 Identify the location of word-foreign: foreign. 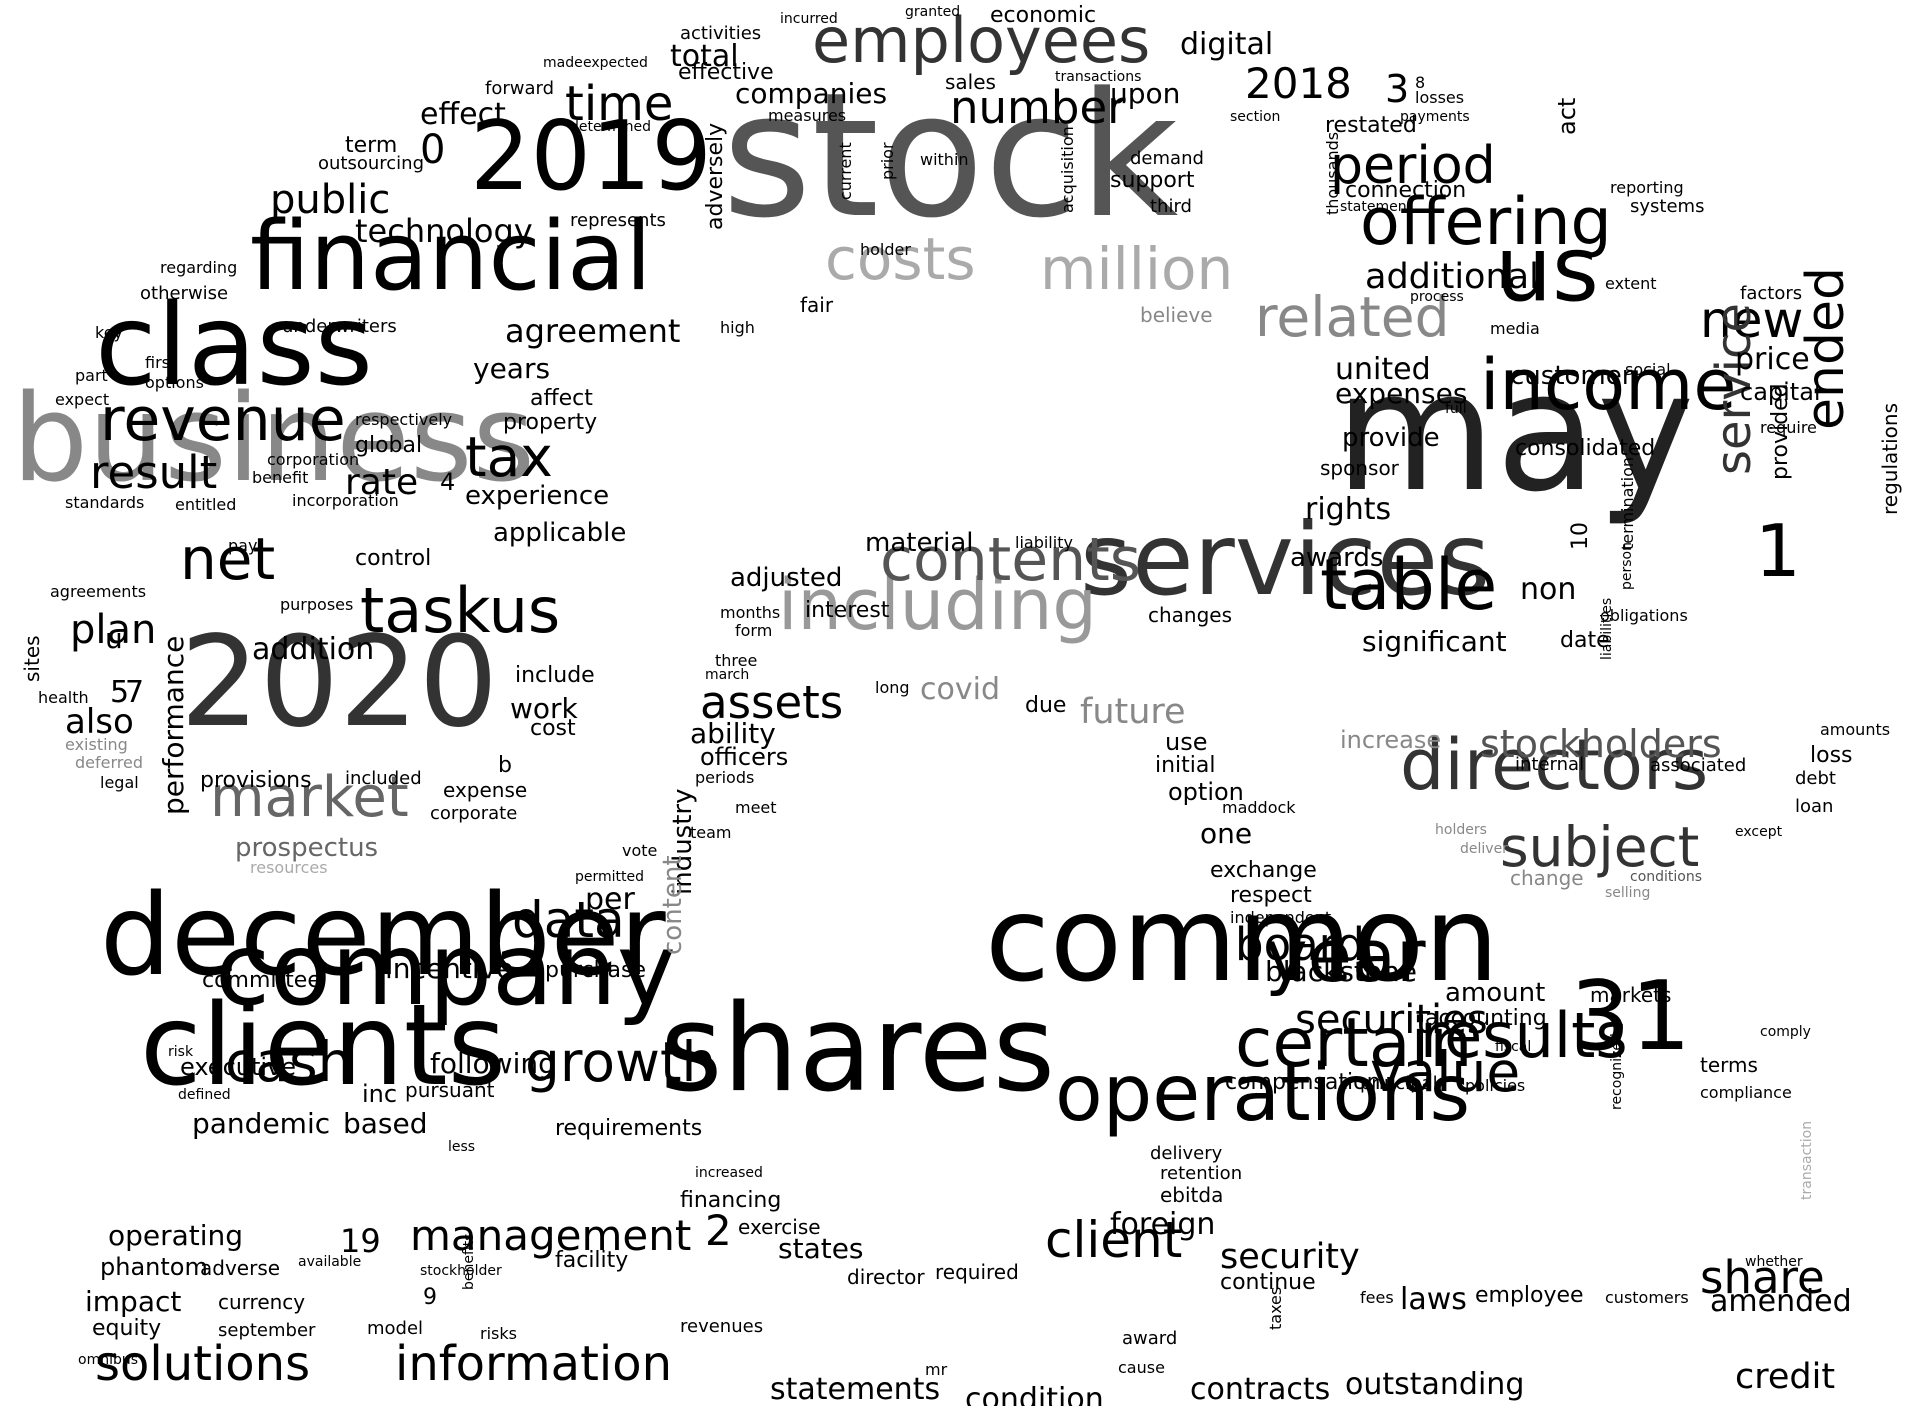
(1163, 1224).